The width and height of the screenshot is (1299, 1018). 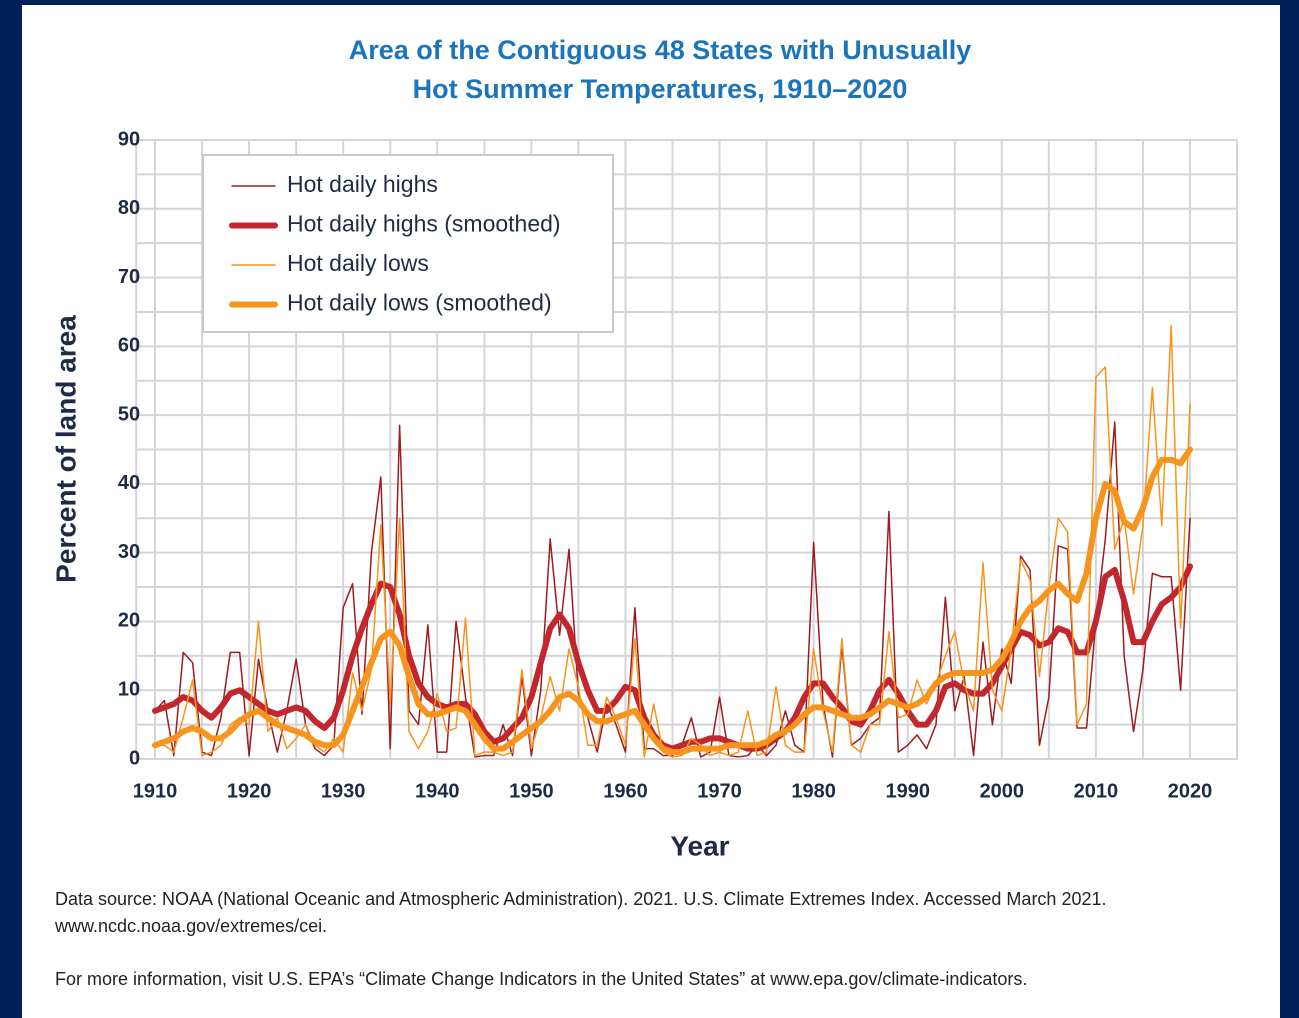 What do you see at coordinates (129, 414) in the screenshot?
I see `y-tick-label: 50` at bounding box center [129, 414].